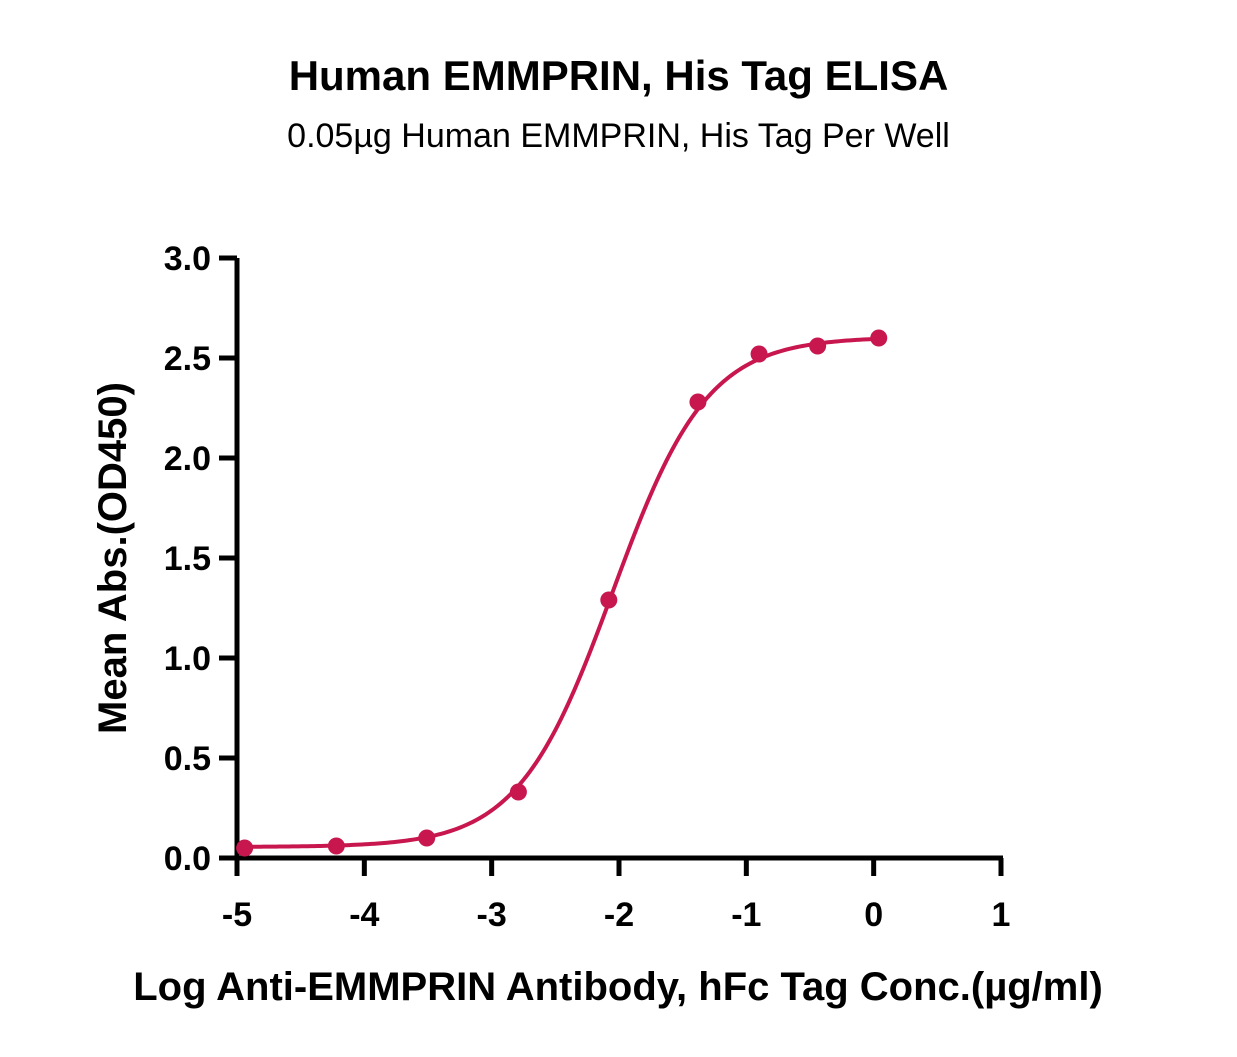 Image resolution: width=1237 pixels, height=1057 pixels. I want to click on x-tick-label: -2, so click(619, 915).